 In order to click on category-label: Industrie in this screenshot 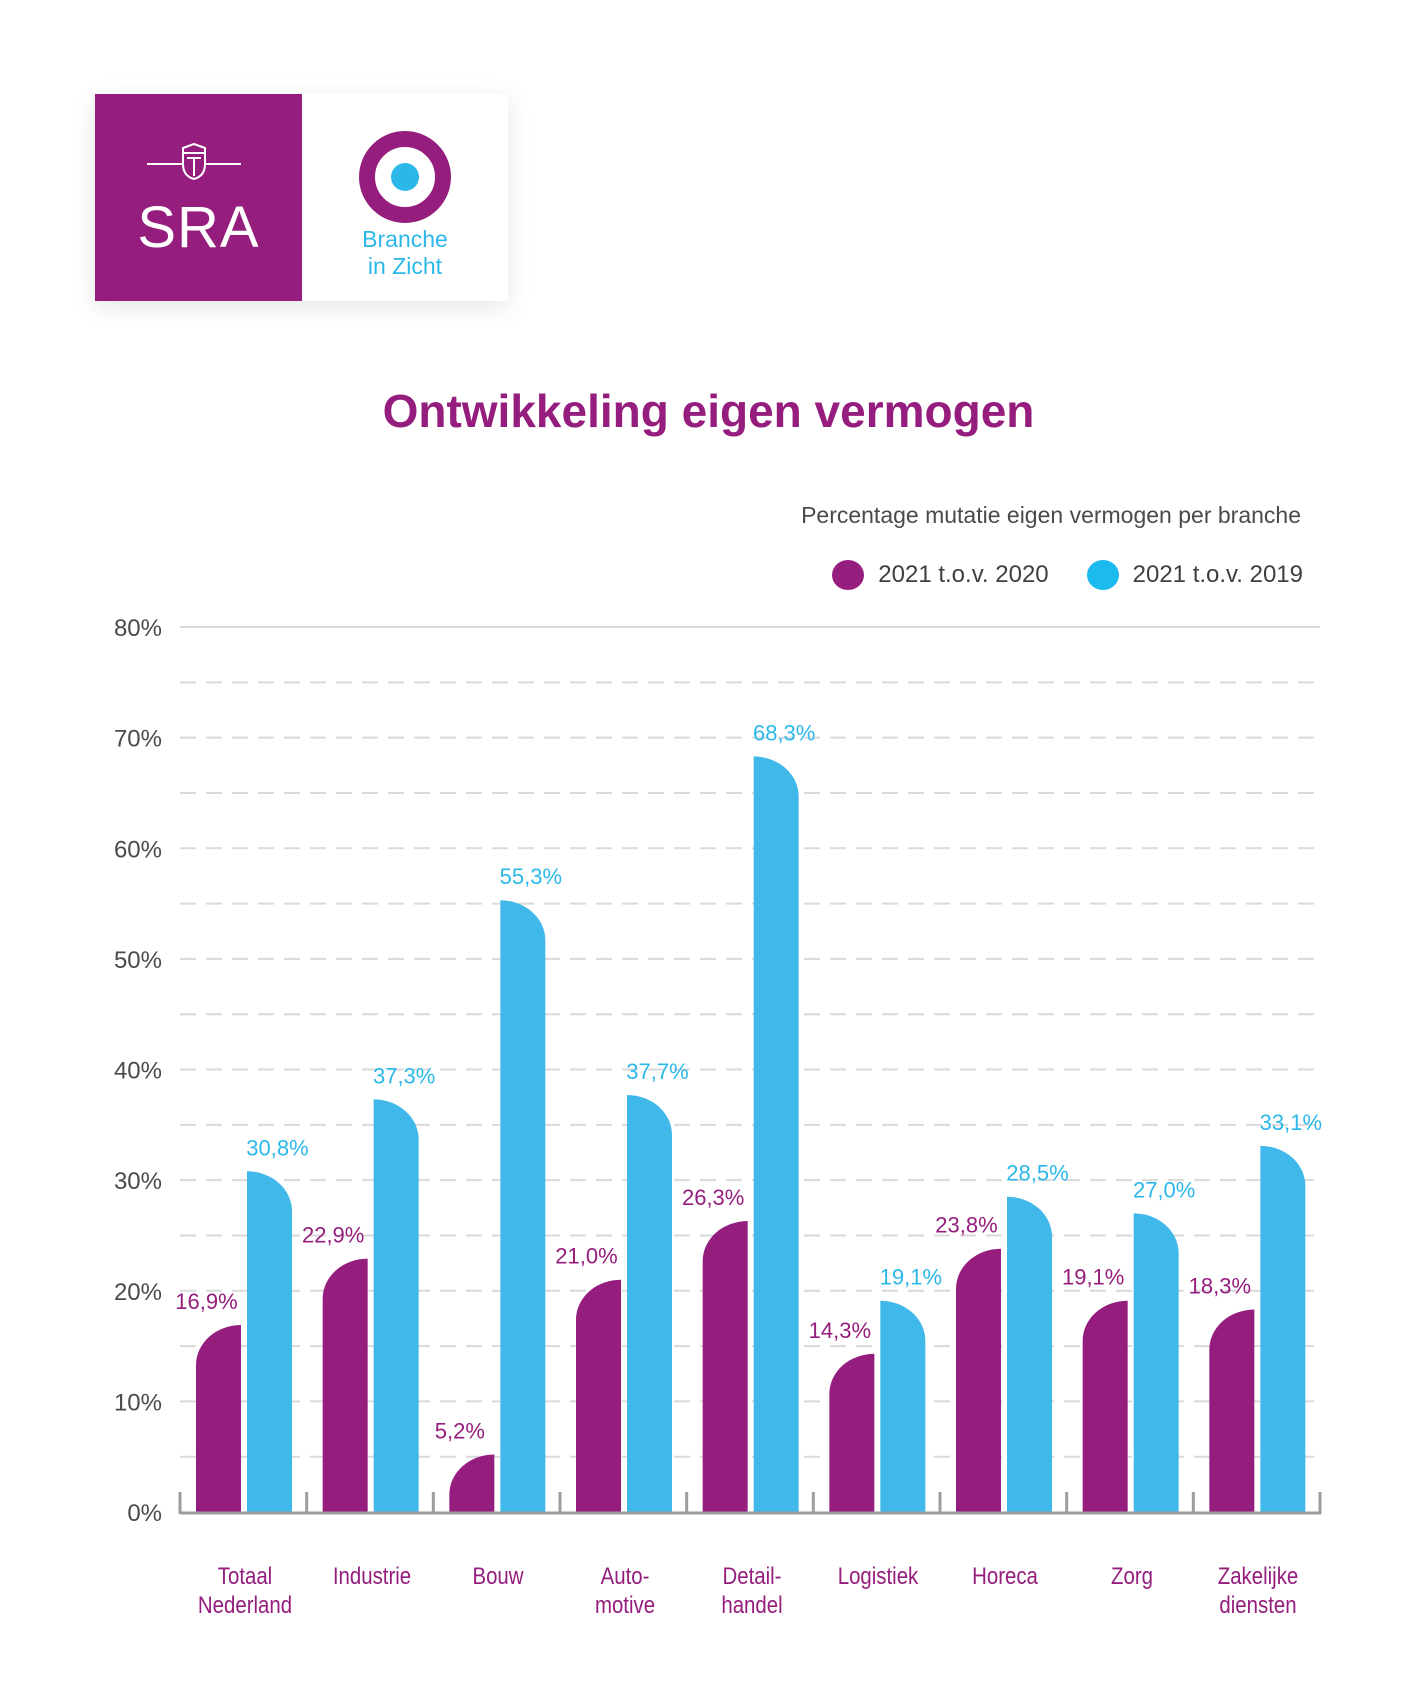, I will do `click(371, 1576)`.